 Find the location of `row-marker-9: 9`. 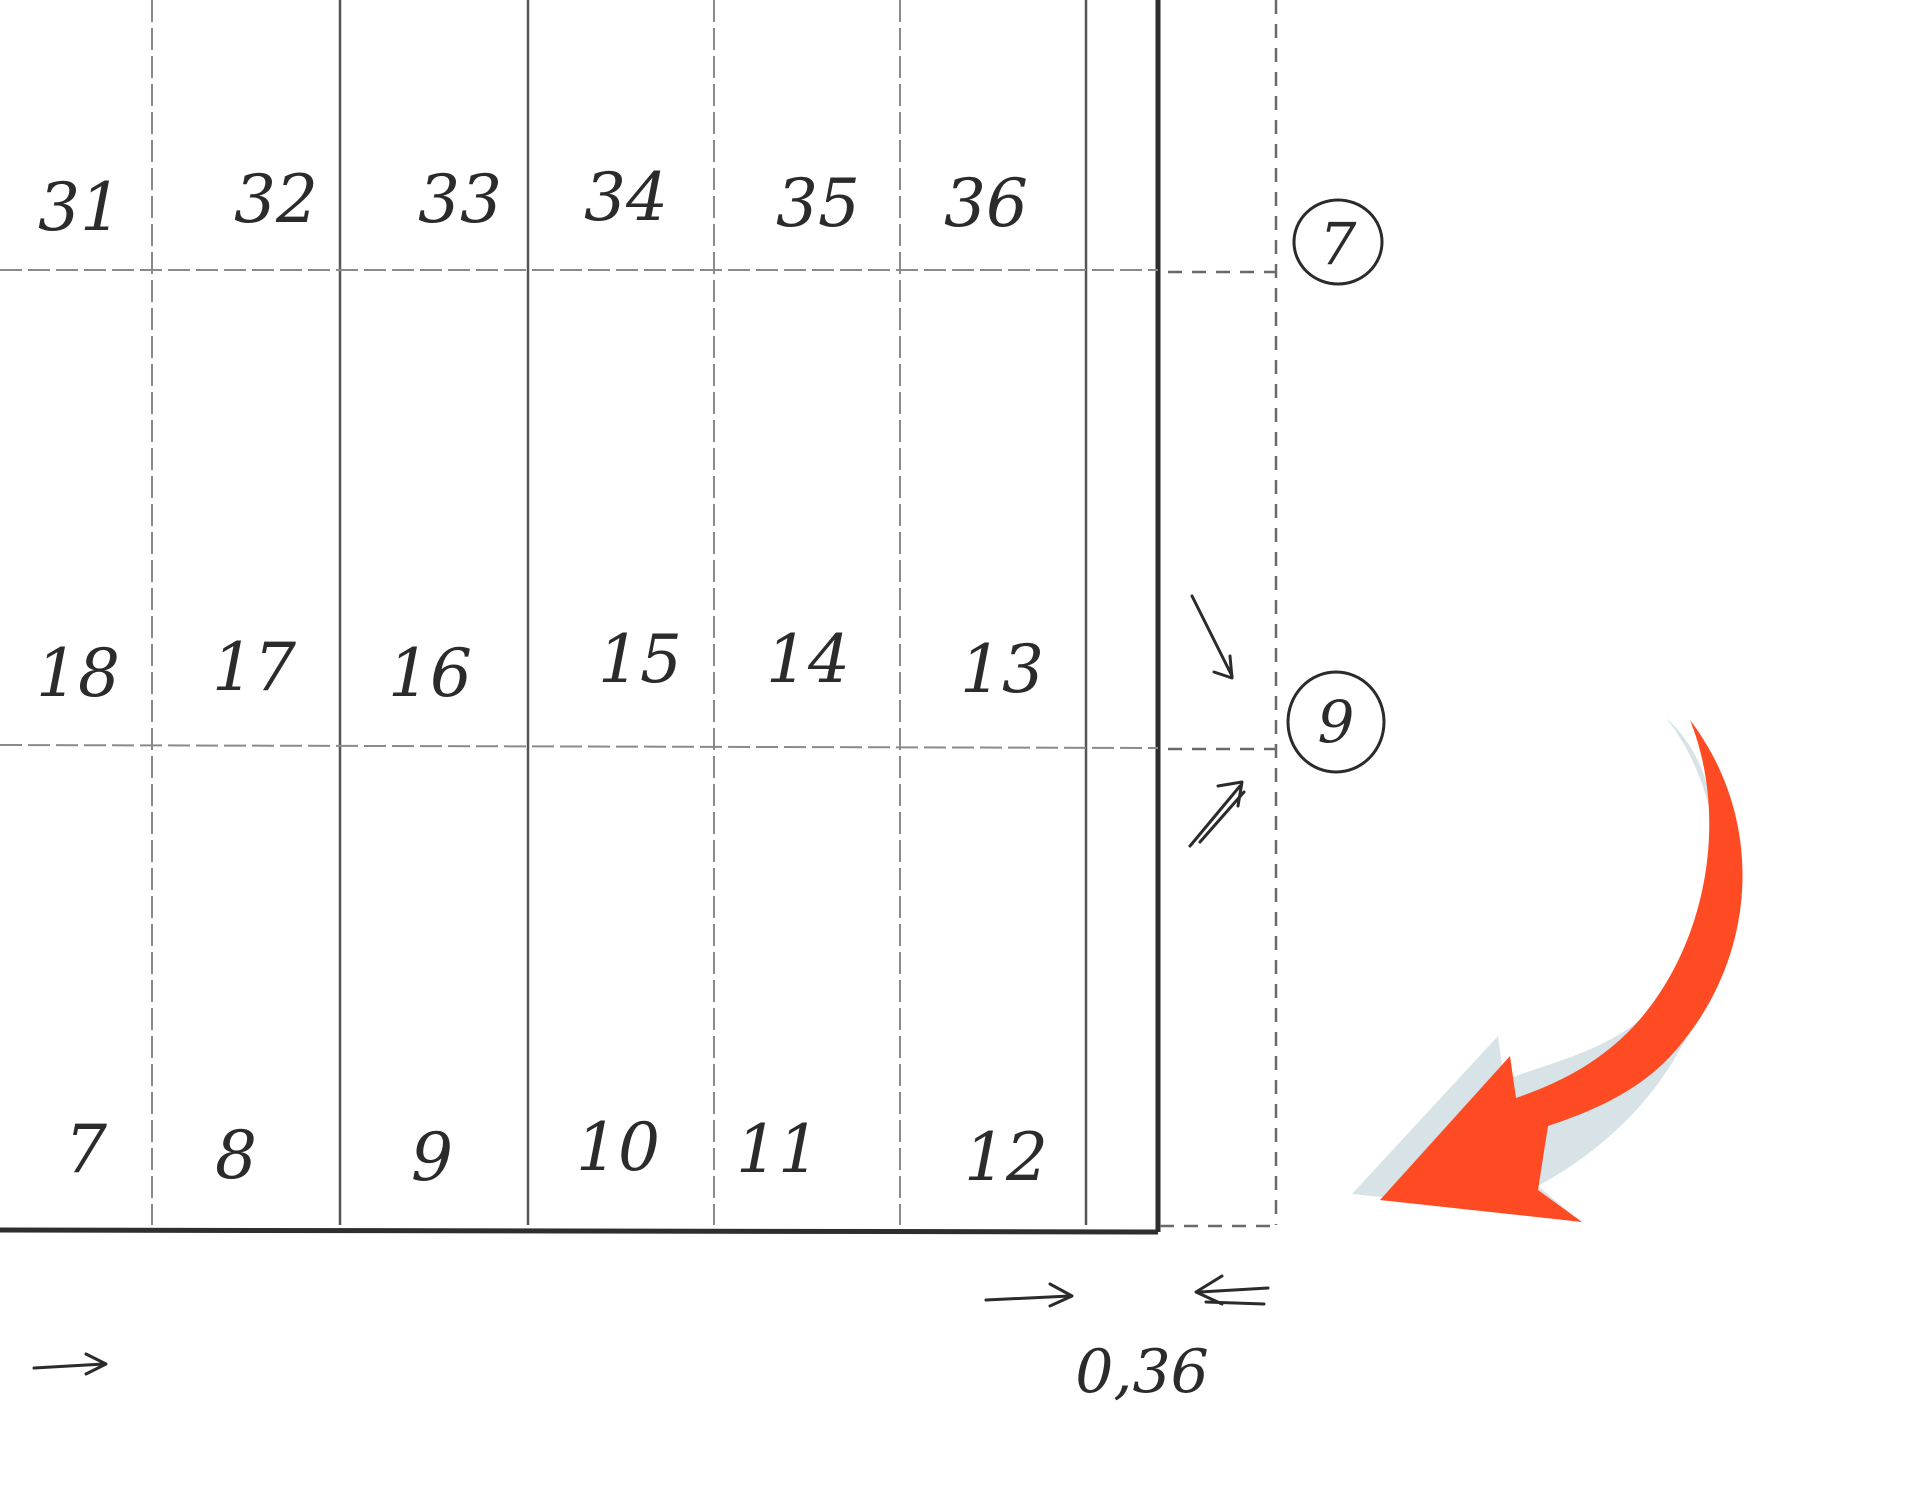

row-marker-9: 9 is located at coordinates (1336, 722).